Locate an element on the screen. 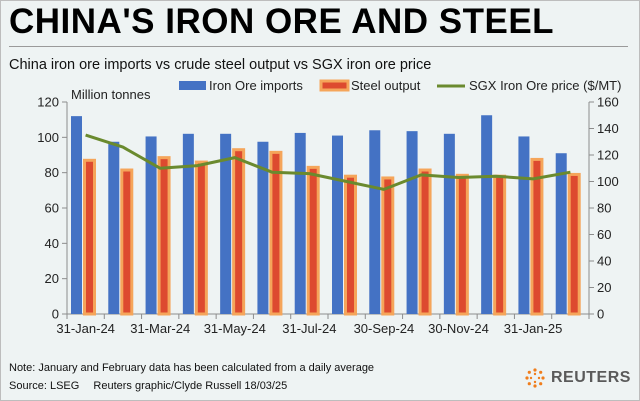 The width and height of the screenshot is (640, 401). y-tick-label-left: 40 is located at coordinates (52, 243).